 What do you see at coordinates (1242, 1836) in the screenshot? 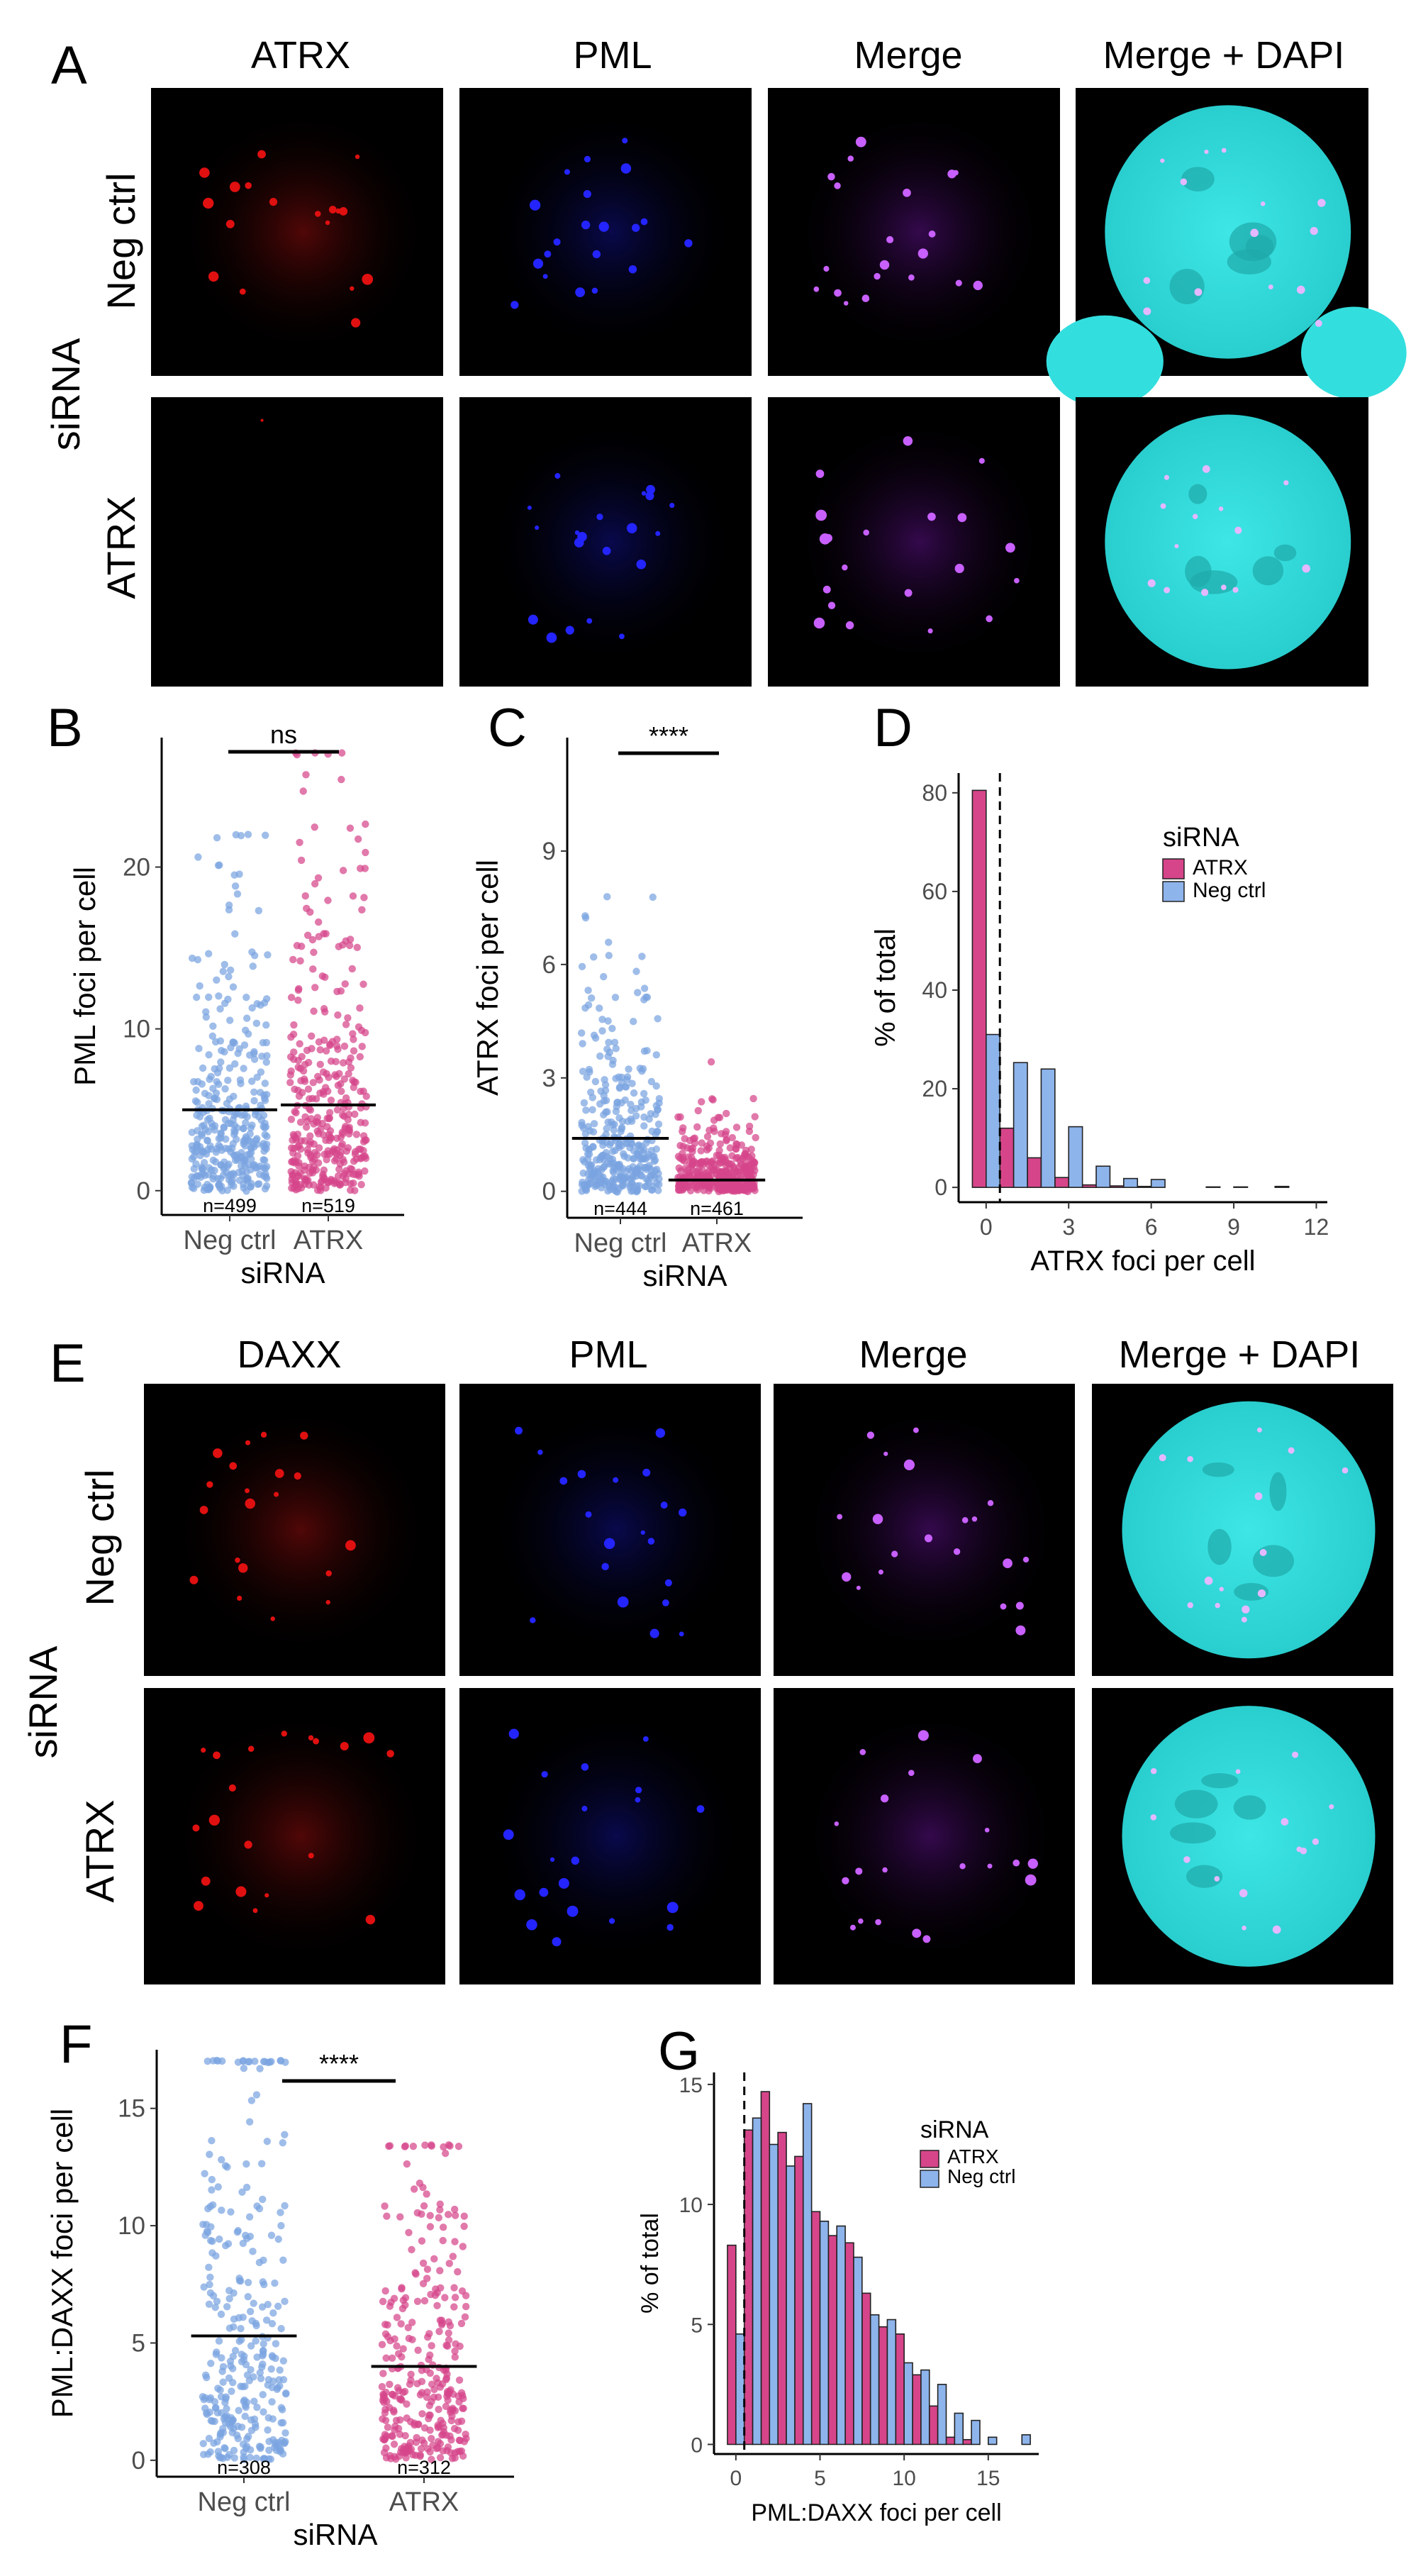
I see `panel-e-micrograph` at bounding box center [1242, 1836].